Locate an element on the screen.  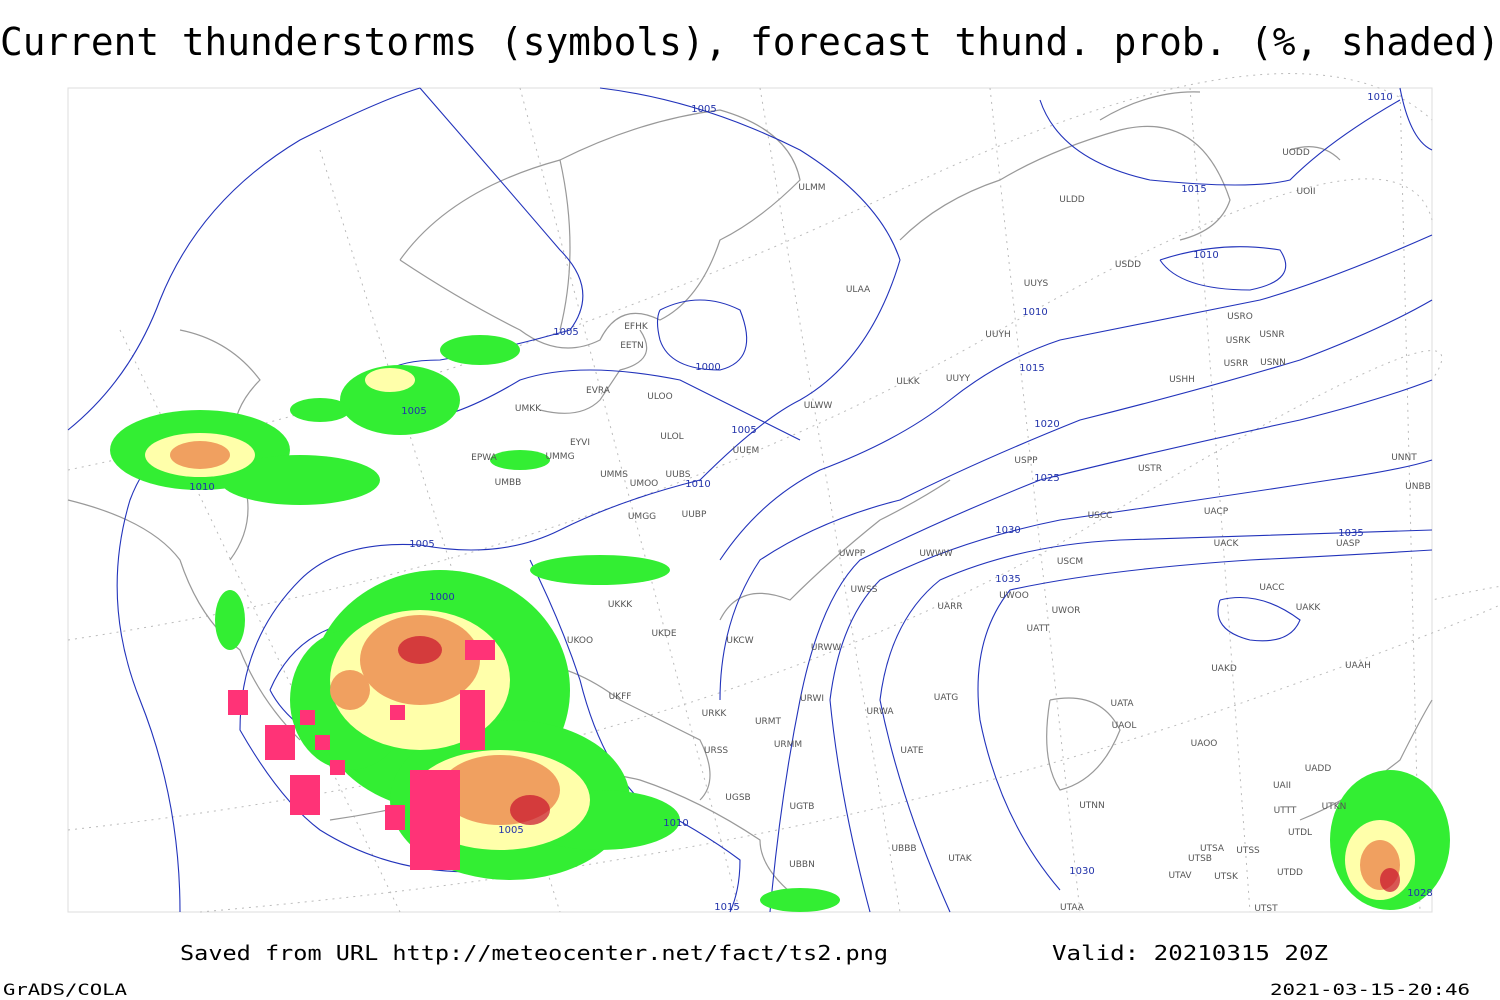
station-label: URMM is located at coordinates (788, 745).